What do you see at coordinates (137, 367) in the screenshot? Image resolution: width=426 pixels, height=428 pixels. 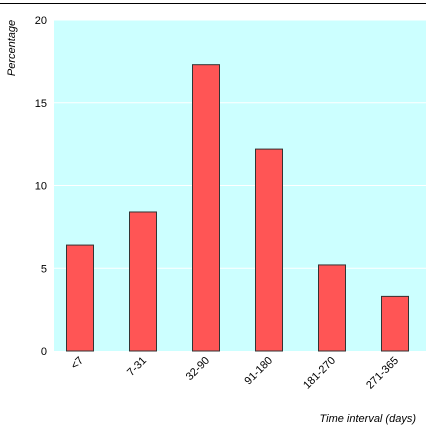 I see `x-tick-label: 7-31` at bounding box center [137, 367].